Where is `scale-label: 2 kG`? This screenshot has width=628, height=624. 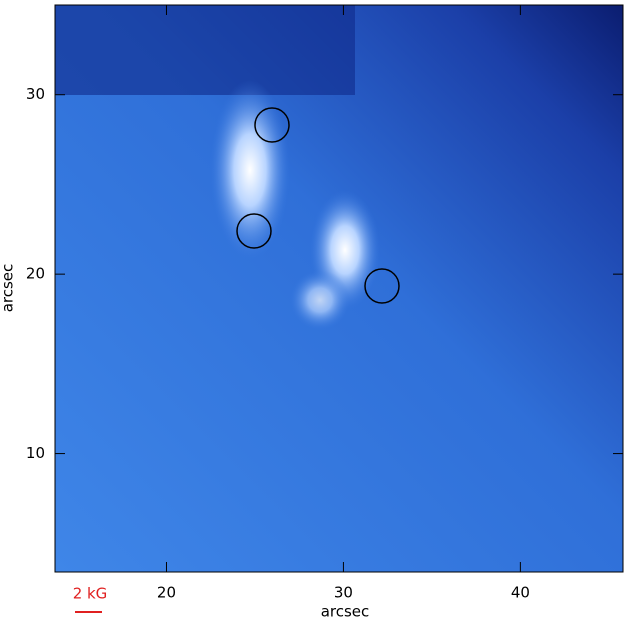
scale-label: 2 kG is located at coordinates (90, 594).